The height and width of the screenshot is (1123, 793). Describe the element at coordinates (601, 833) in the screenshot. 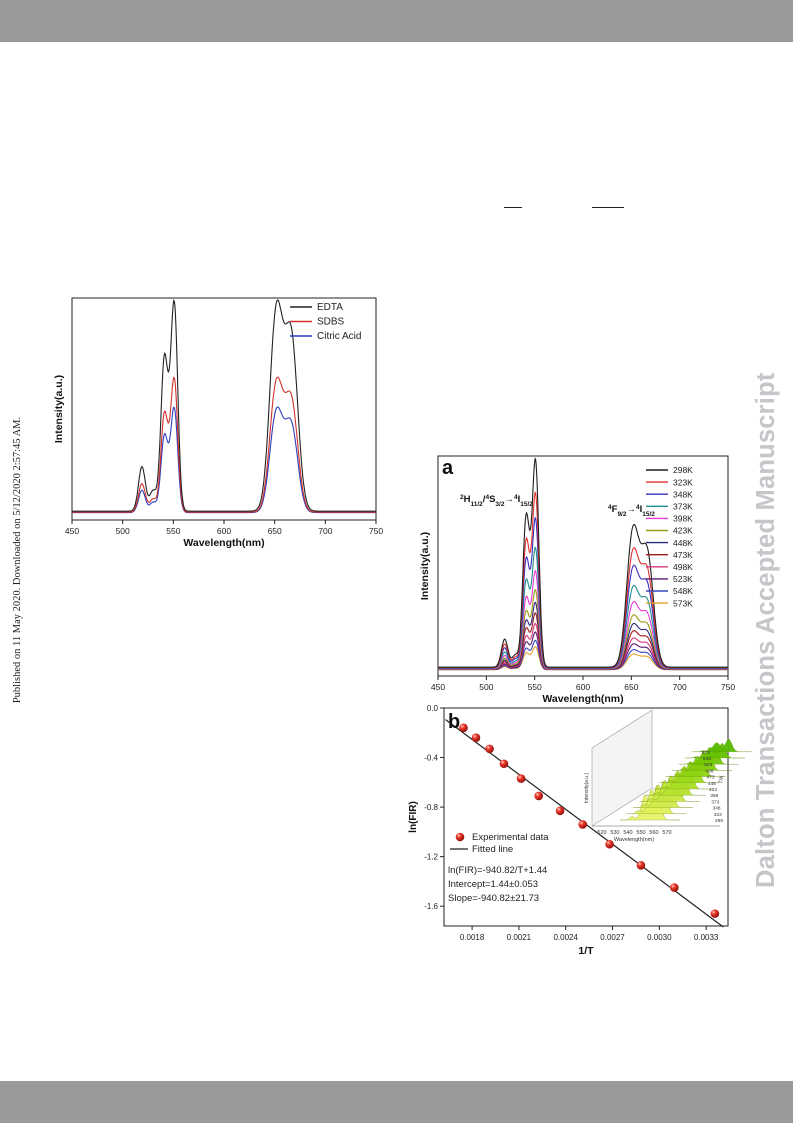

I see `inset-x-tick: 520` at that location.